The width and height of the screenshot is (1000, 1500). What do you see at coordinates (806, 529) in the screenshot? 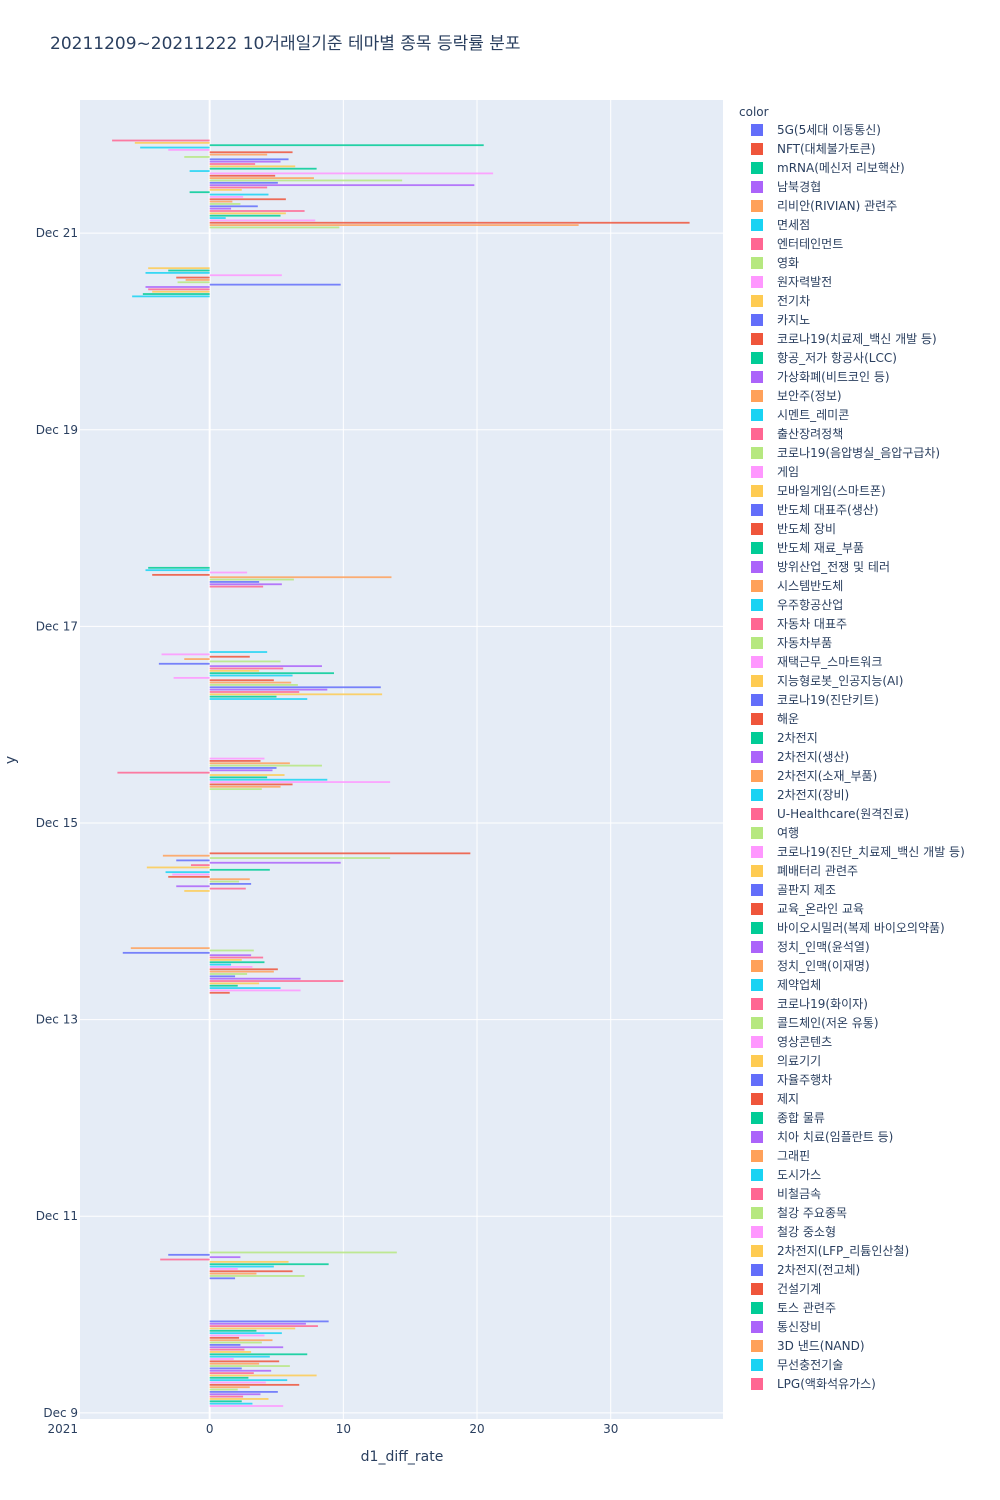
I see `legend-item-label: 반도체 장비` at bounding box center [806, 529].